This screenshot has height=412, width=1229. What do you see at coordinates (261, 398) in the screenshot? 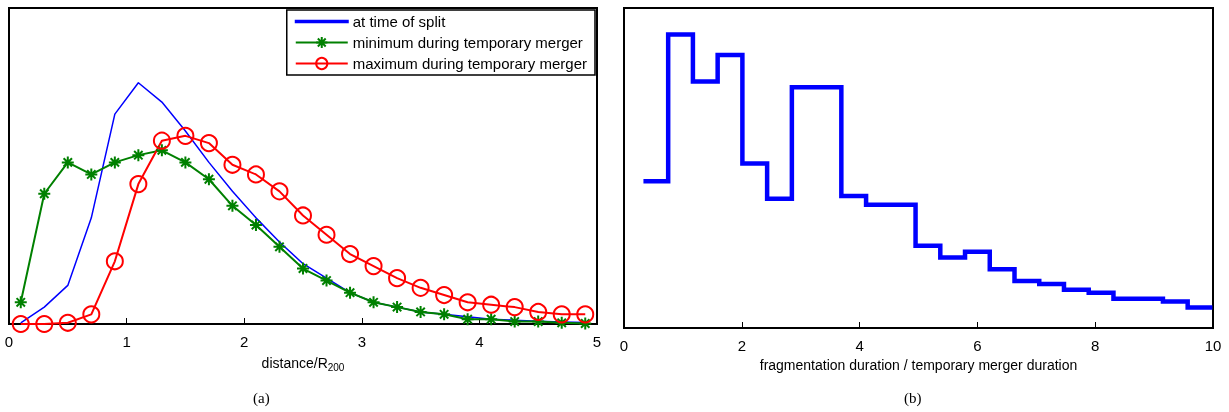
I see `text: (a)` at bounding box center [261, 398].